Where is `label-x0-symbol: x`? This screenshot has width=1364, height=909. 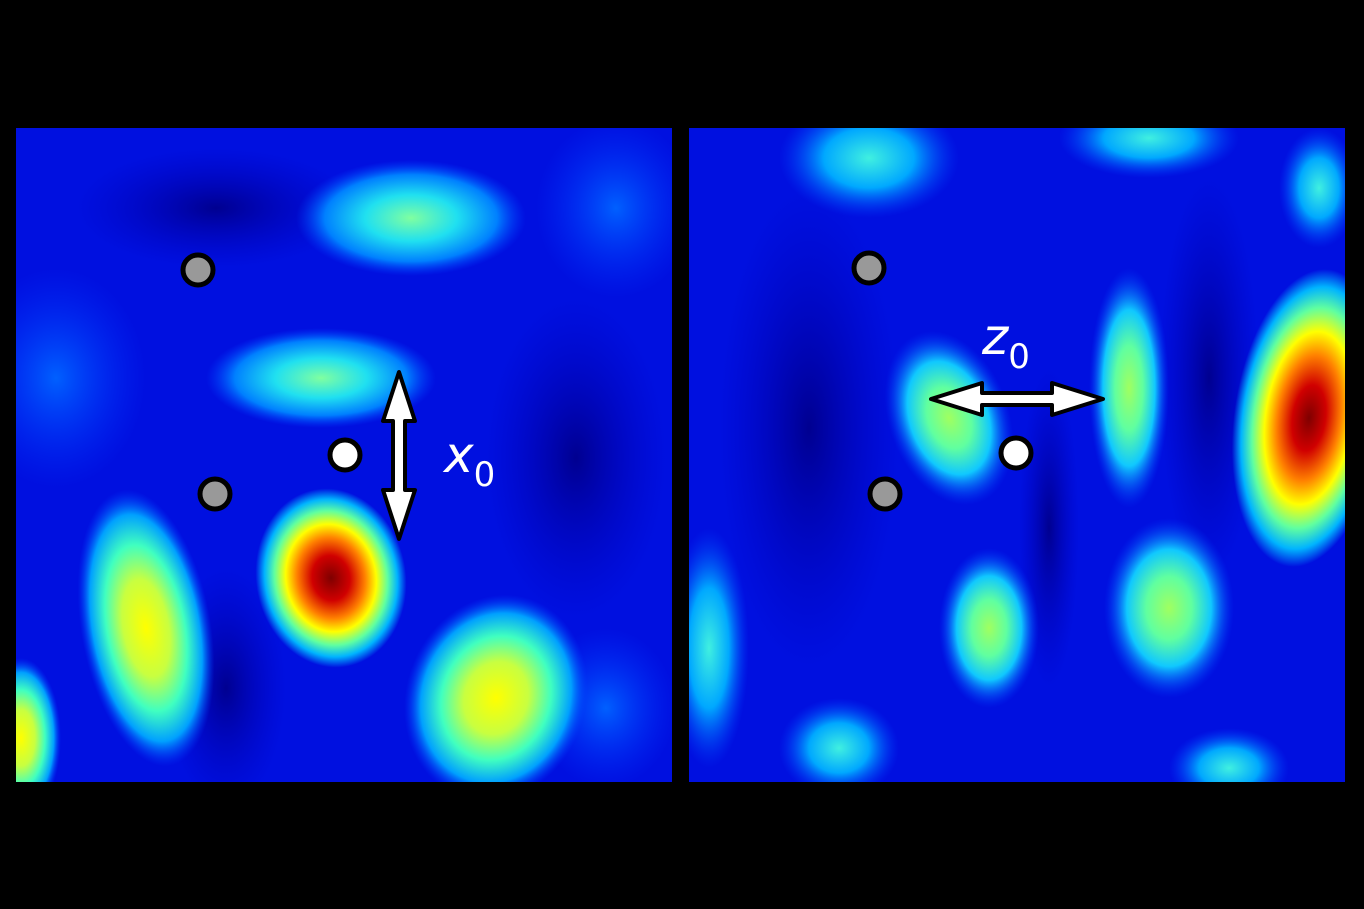
label-x0-symbol: x is located at coordinates (459, 455).